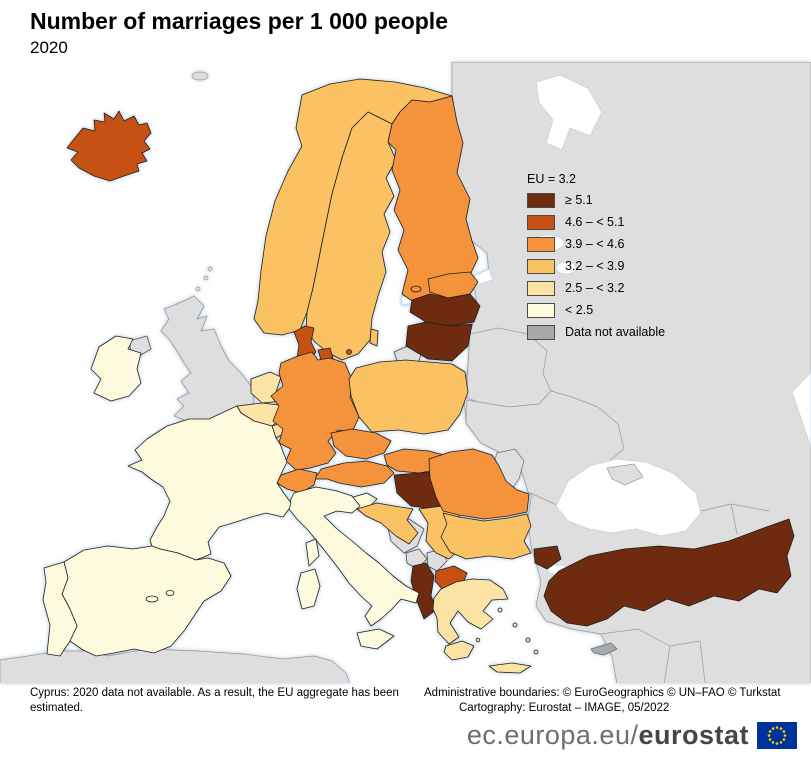  Describe the element at coordinates (564, 707) in the screenshot. I see `footnote-cartography: Cartography: Eurostat – IMAGE, 05/2022` at that location.